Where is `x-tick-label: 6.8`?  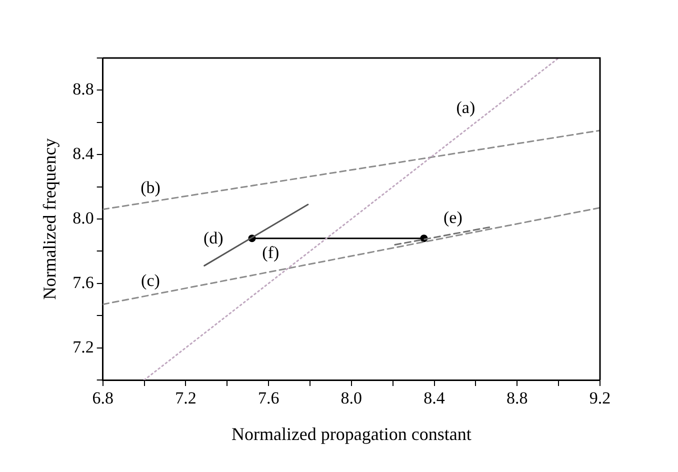 x-tick-label: 6.8 is located at coordinates (103, 398).